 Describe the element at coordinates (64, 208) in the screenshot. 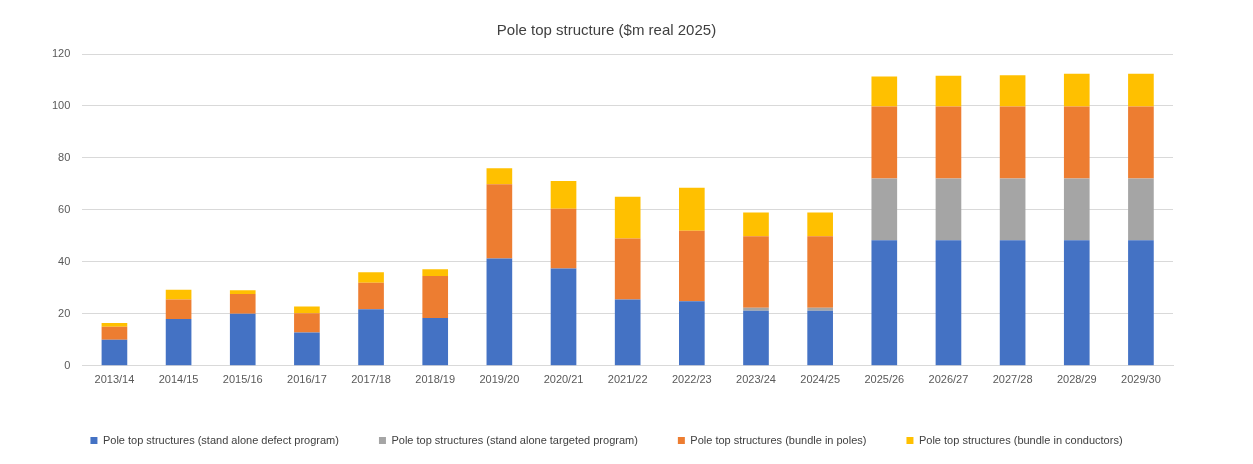

I see `y-tick-label: 60` at that location.